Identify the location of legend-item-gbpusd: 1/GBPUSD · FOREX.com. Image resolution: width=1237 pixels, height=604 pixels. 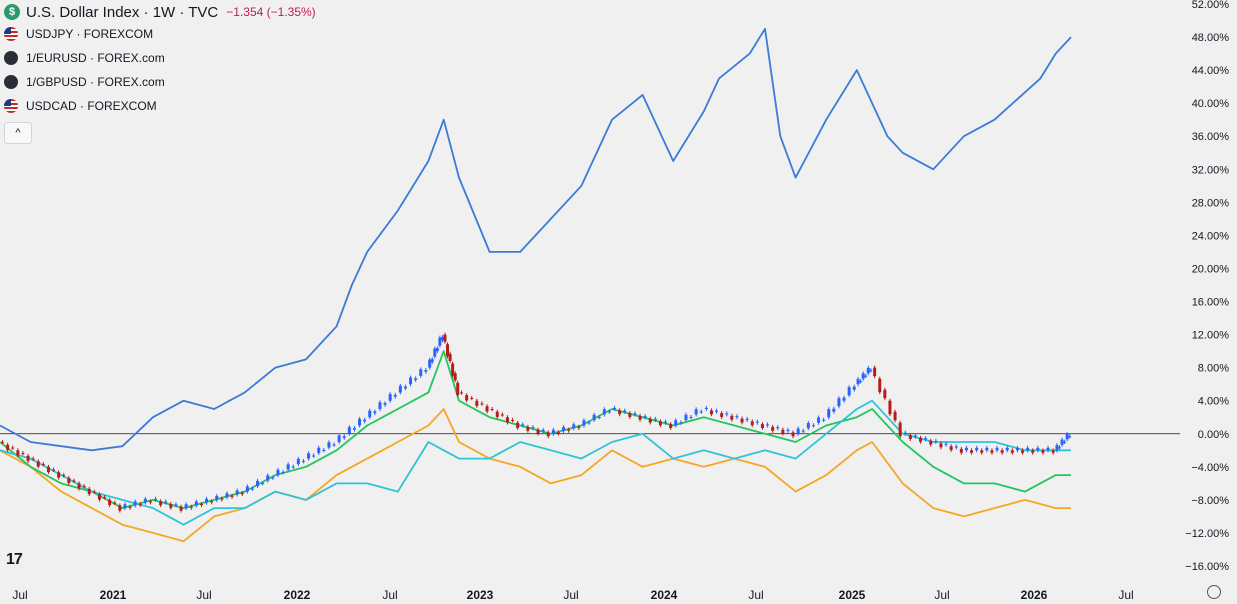
(160, 82).